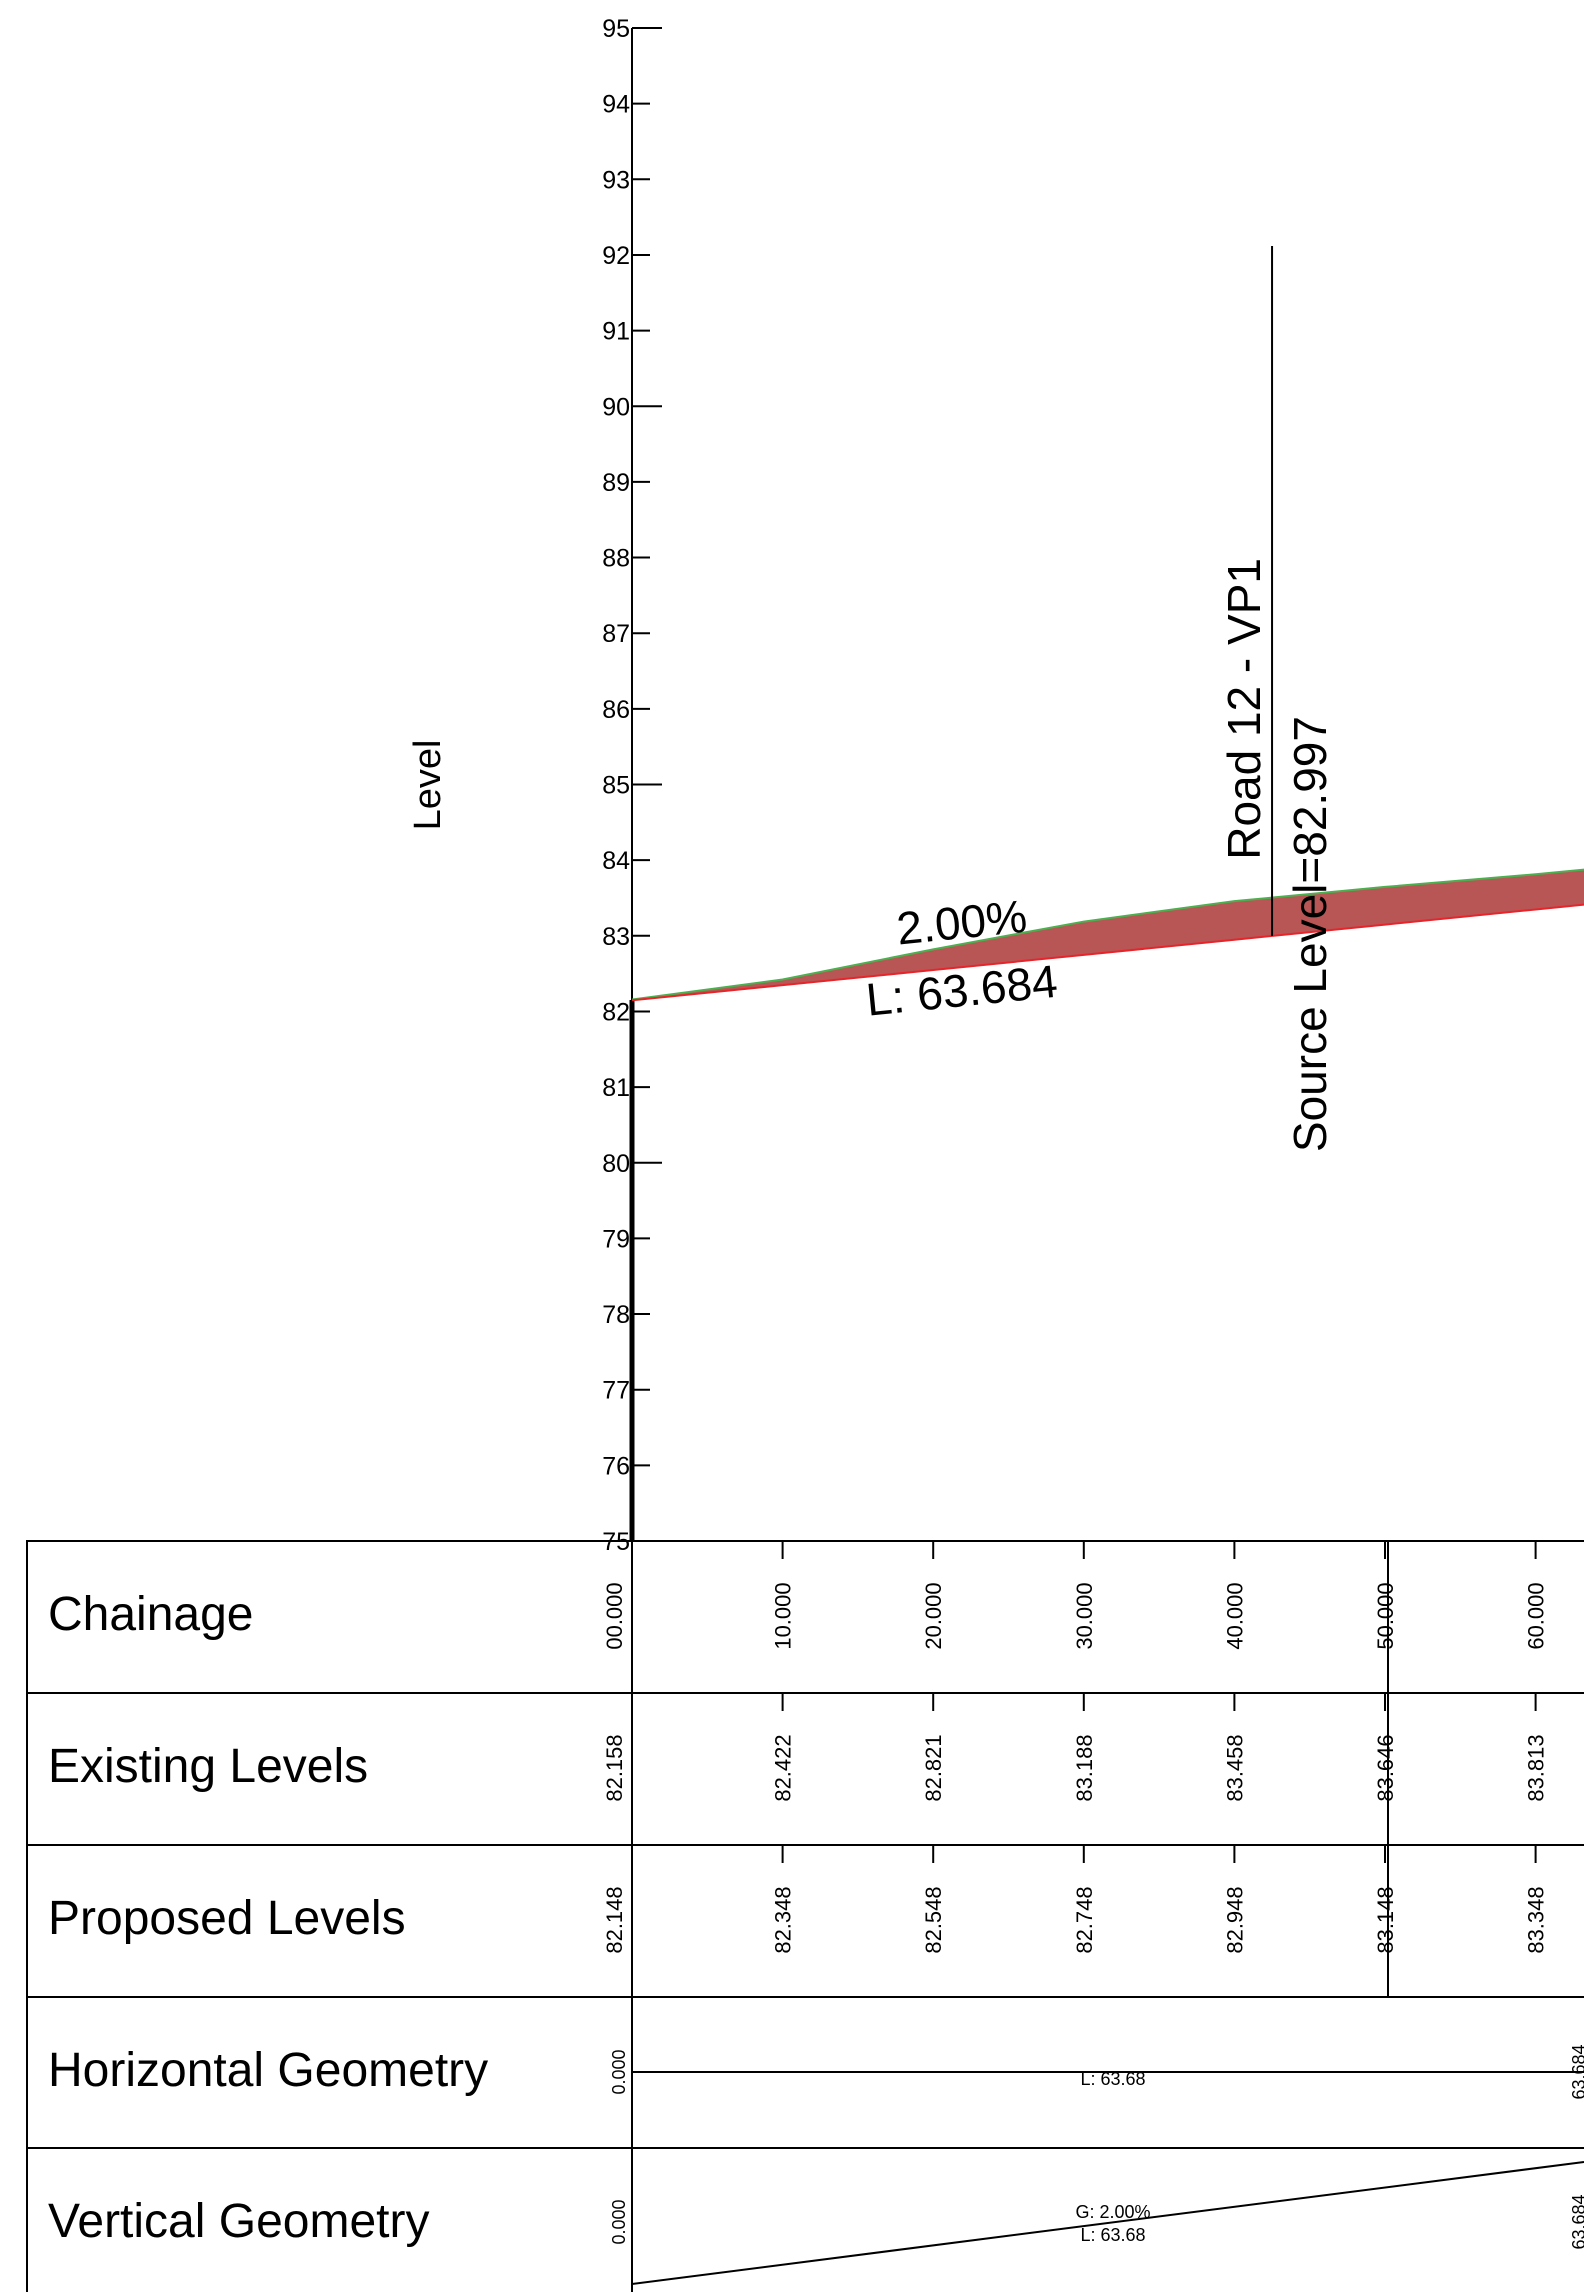 The width and height of the screenshot is (1584, 2292). Describe the element at coordinates (1107, 952) in the screenshot. I see `proposed-grade-line` at that location.